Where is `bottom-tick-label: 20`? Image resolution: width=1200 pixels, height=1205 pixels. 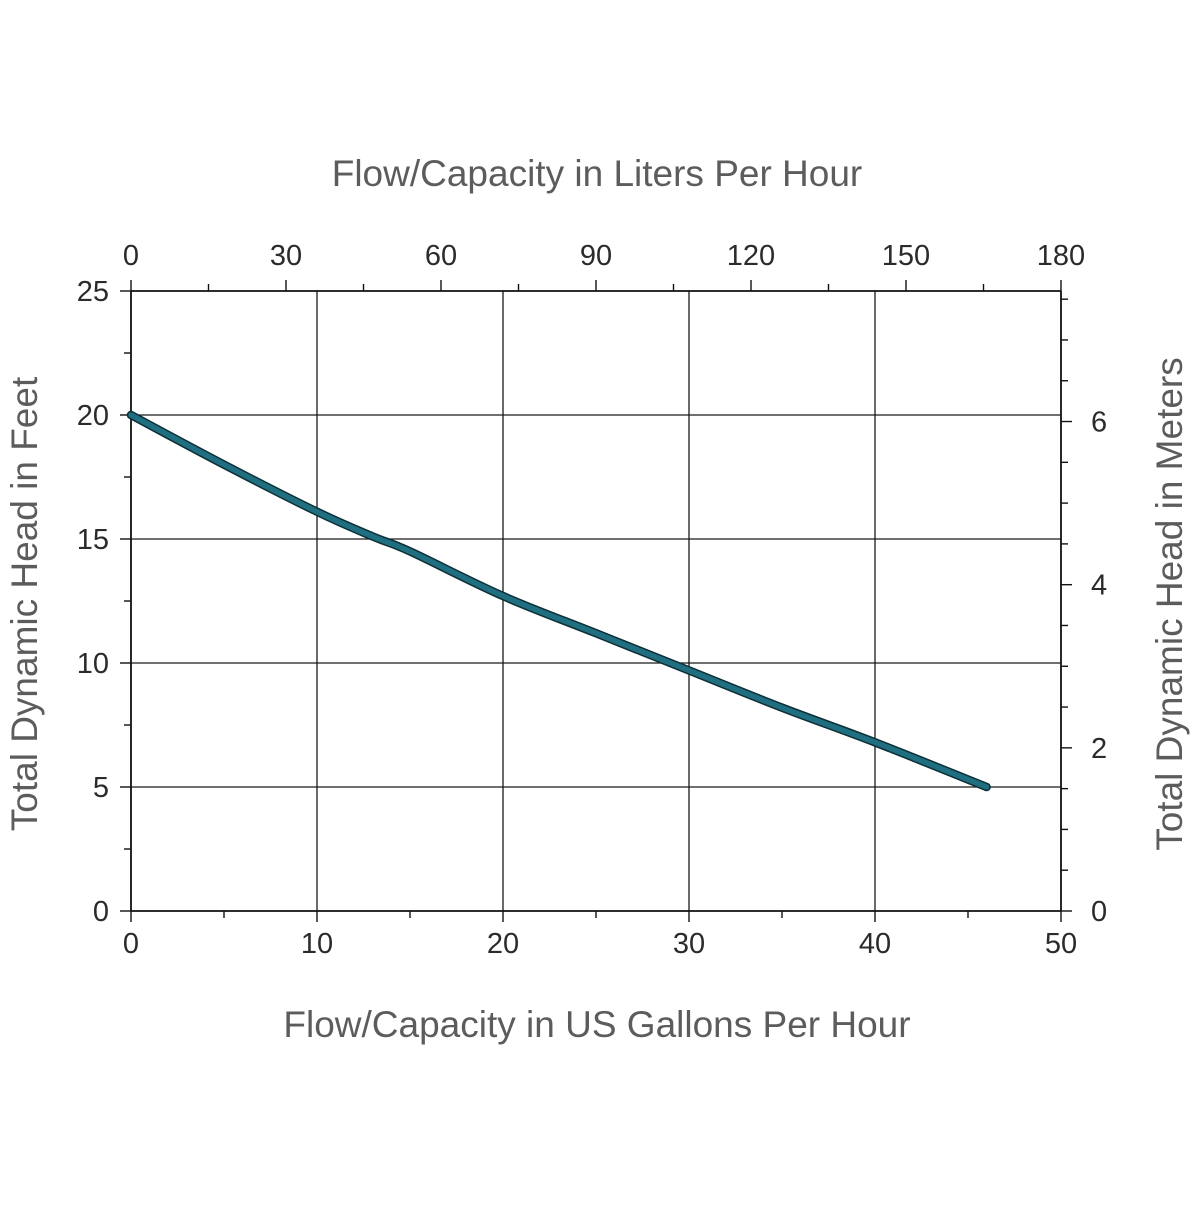 bottom-tick-label: 20 is located at coordinates (503, 944).